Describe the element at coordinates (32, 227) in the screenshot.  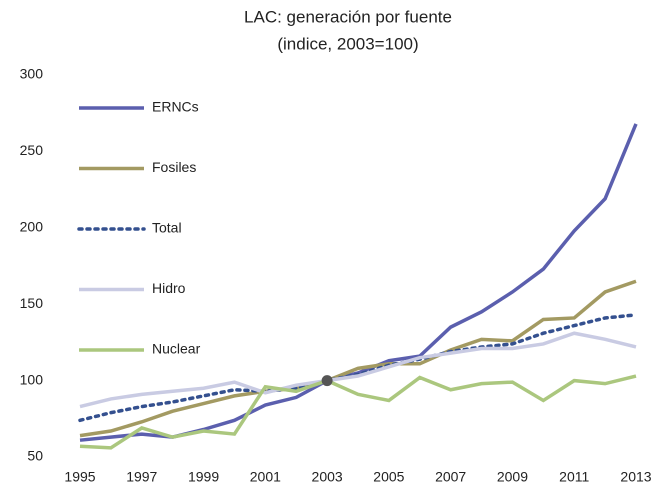
I see `y-tick-label: 200` at that location.